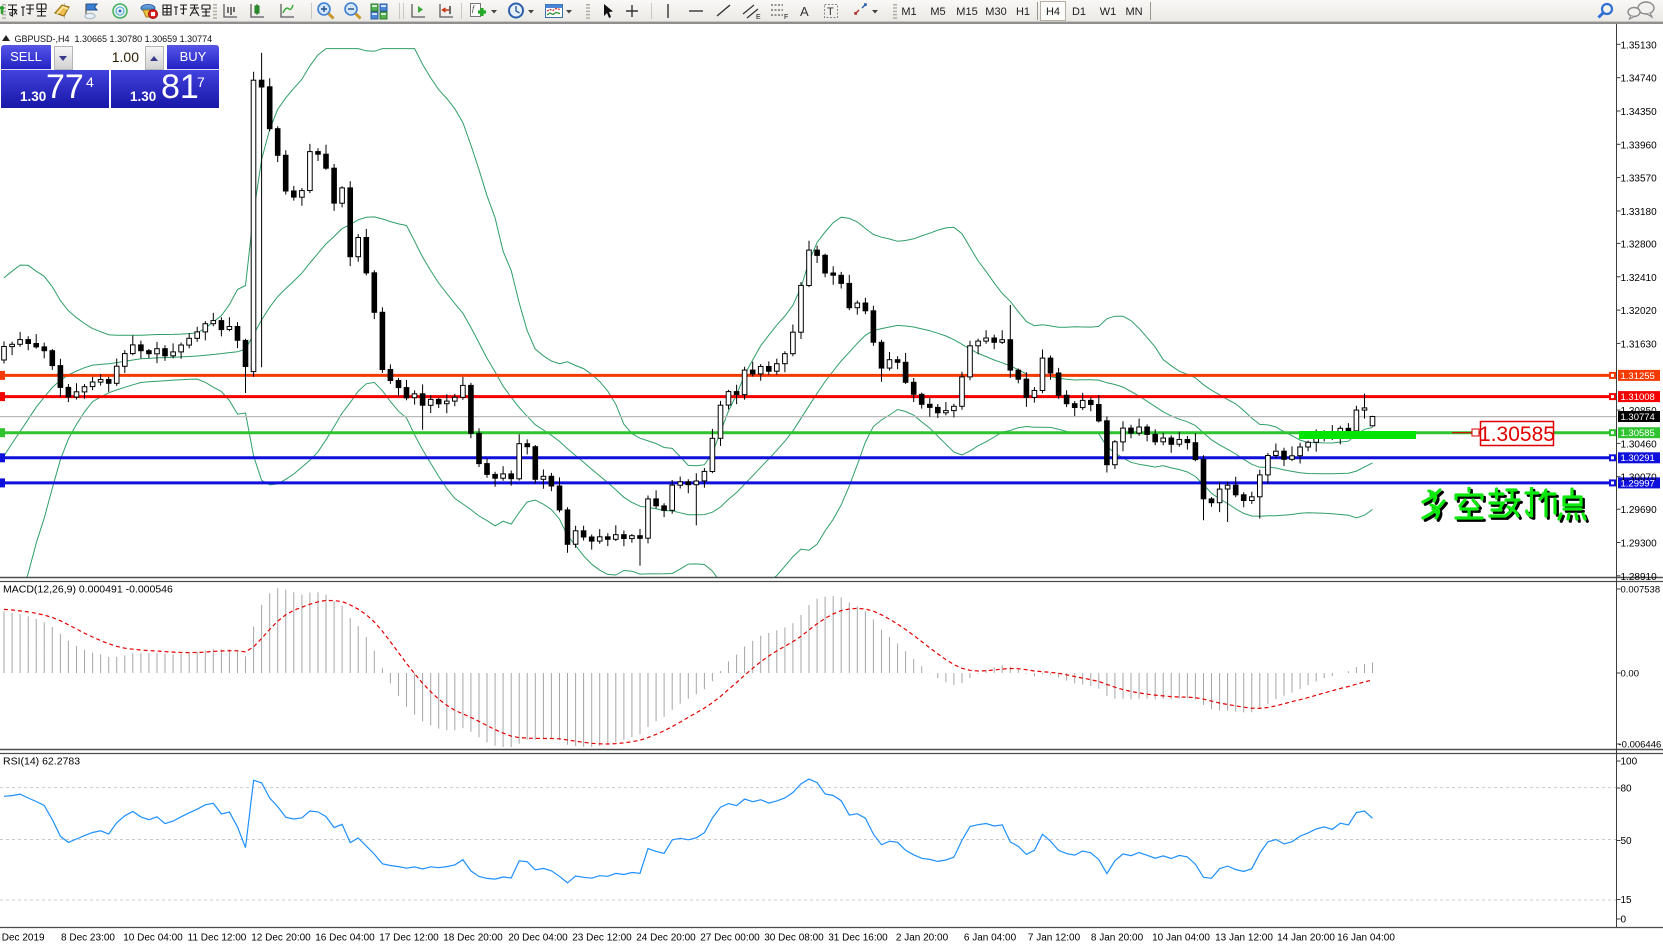 The width and height of the screenshot is (1663, 945). I want to click on svg-text: 1.35130, so click(1639, 45).